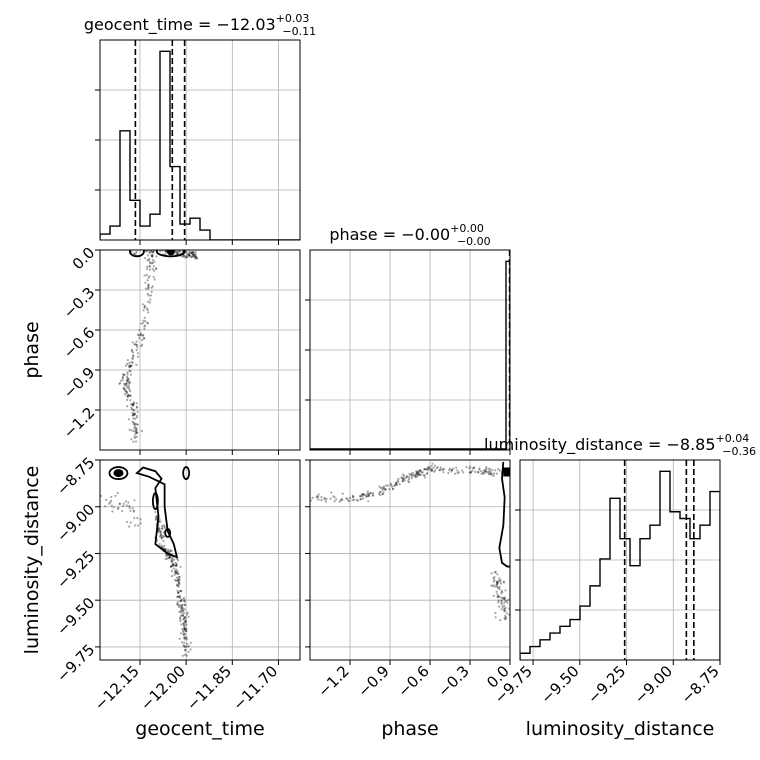 This screenshot has width=760, height=760. What do you see at coordinates (79, 303) in the screenshot?
I see `y-tick-label-phase_y: −0.3` at bounding box center [79, 303].